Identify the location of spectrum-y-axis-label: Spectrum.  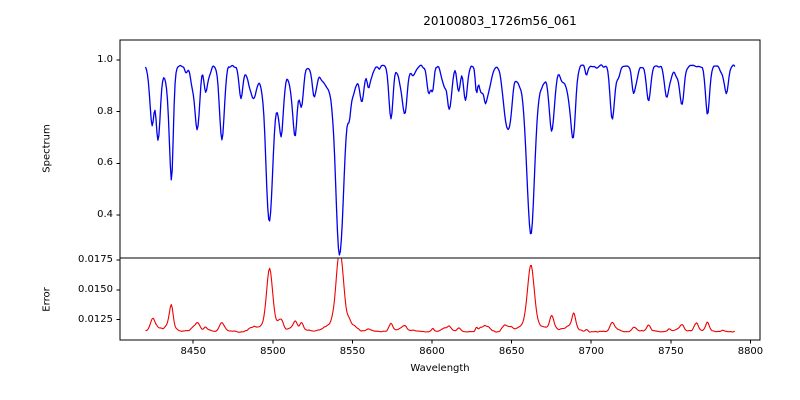
(47, 148).